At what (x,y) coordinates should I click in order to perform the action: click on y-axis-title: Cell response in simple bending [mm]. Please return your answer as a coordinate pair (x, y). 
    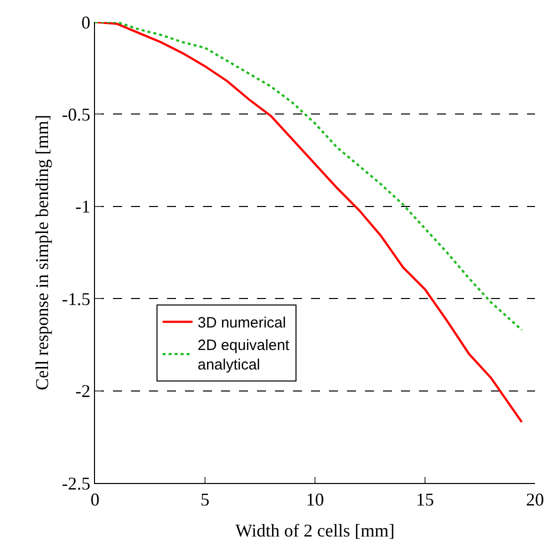
    Looking at the image, I should click on (42, 252).